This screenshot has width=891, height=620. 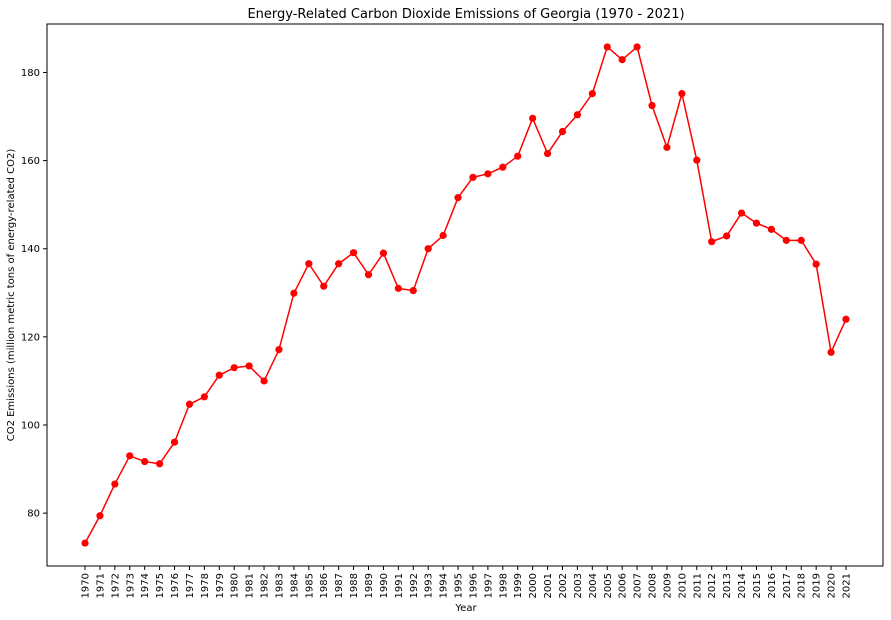 What do you see at coordinates (712, 585) in the screenshot?
I see `x-tick-label: 2012` at bounding box center [712, 585].